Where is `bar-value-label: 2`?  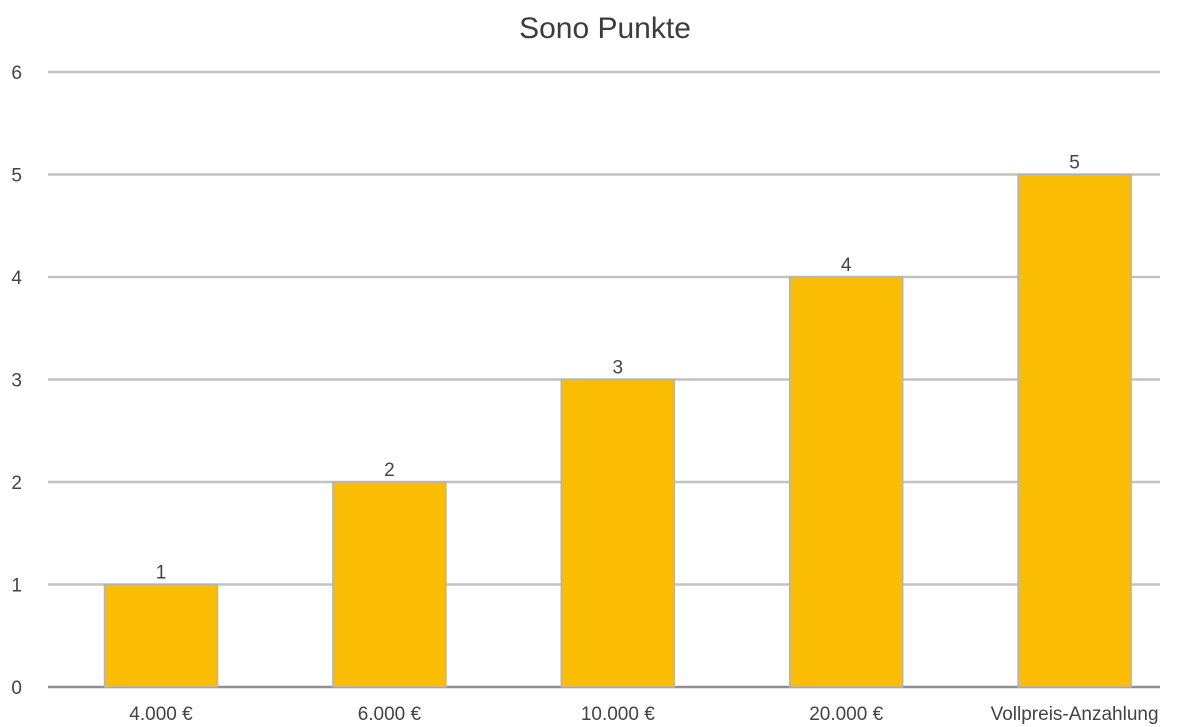 bar-value-label: 2 is located at coordinates (389, 470).